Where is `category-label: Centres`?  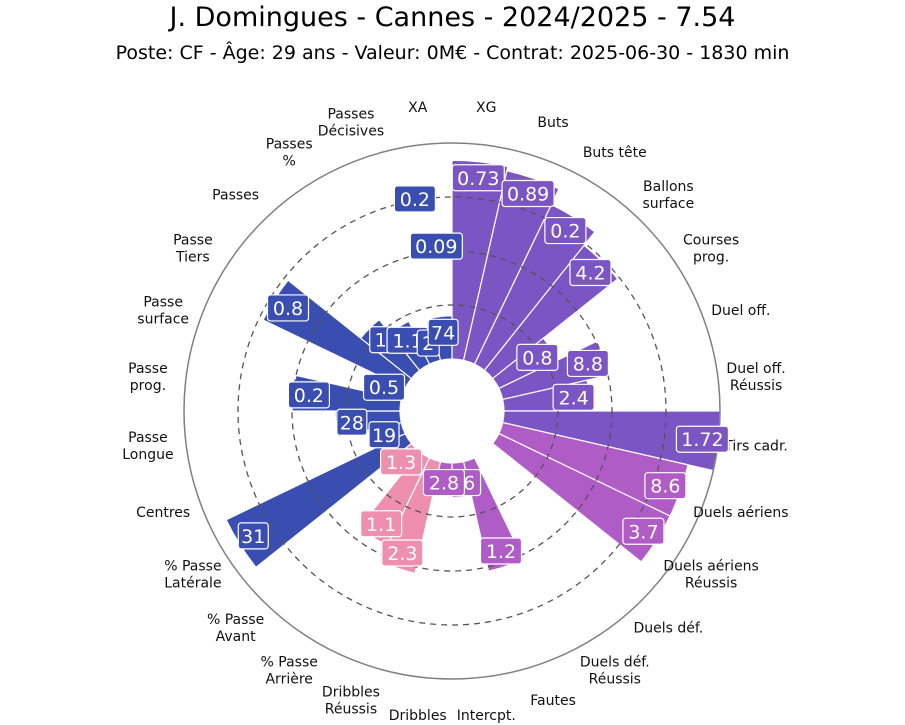
category-label: Centres is located at coordinates (163, 513).